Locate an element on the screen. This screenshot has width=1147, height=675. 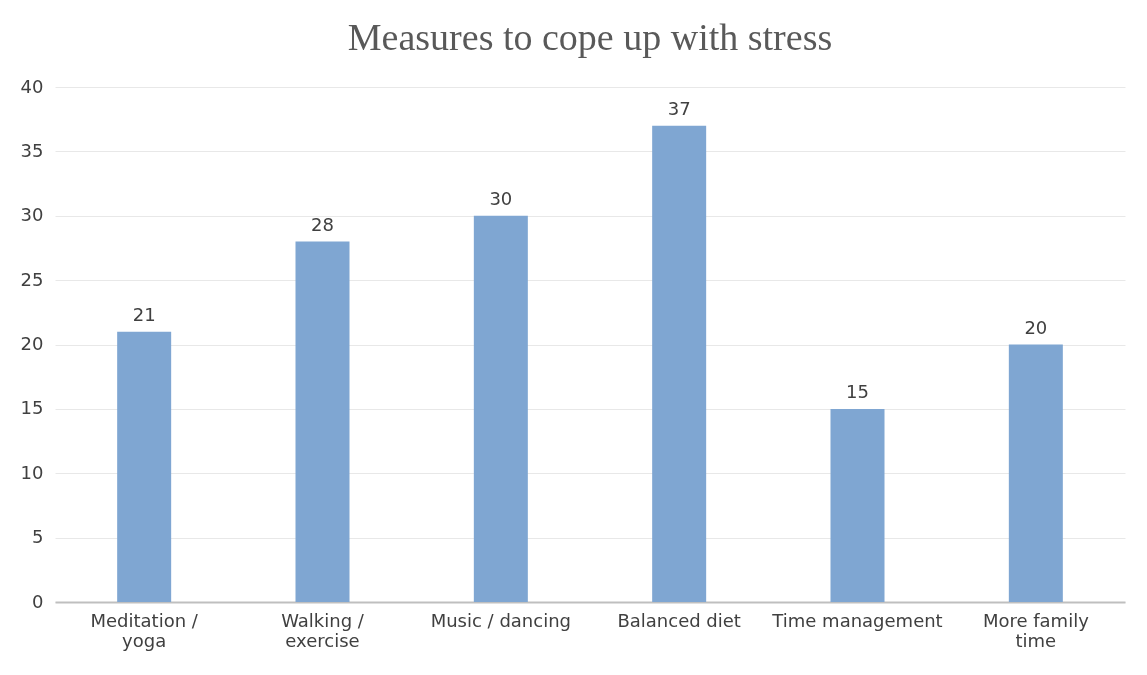
x-tick-label: Time management is located at coordinates (857, 620).